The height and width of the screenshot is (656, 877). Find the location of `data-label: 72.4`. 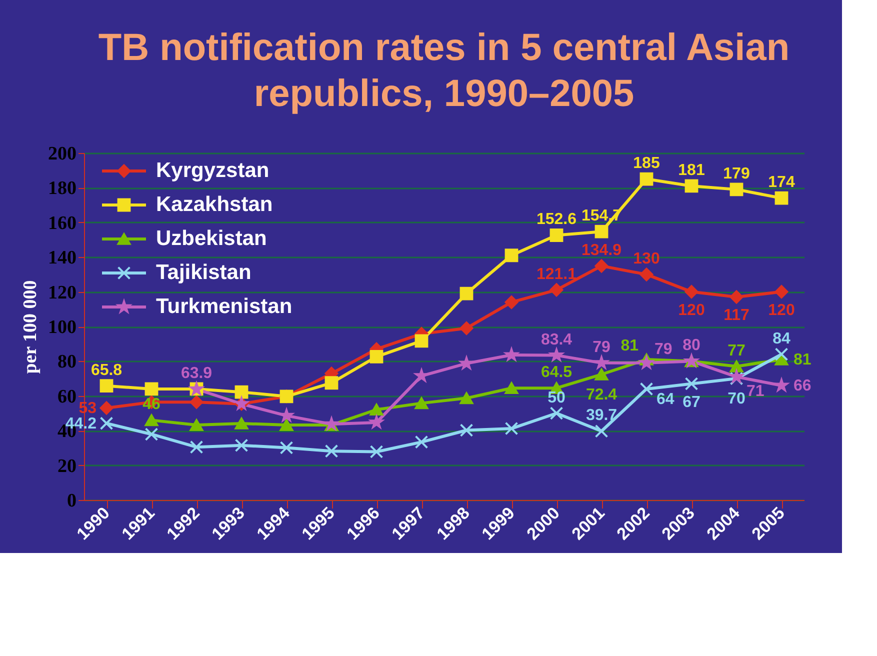

data-label: 72.4 is located at coordinates (602, 395).